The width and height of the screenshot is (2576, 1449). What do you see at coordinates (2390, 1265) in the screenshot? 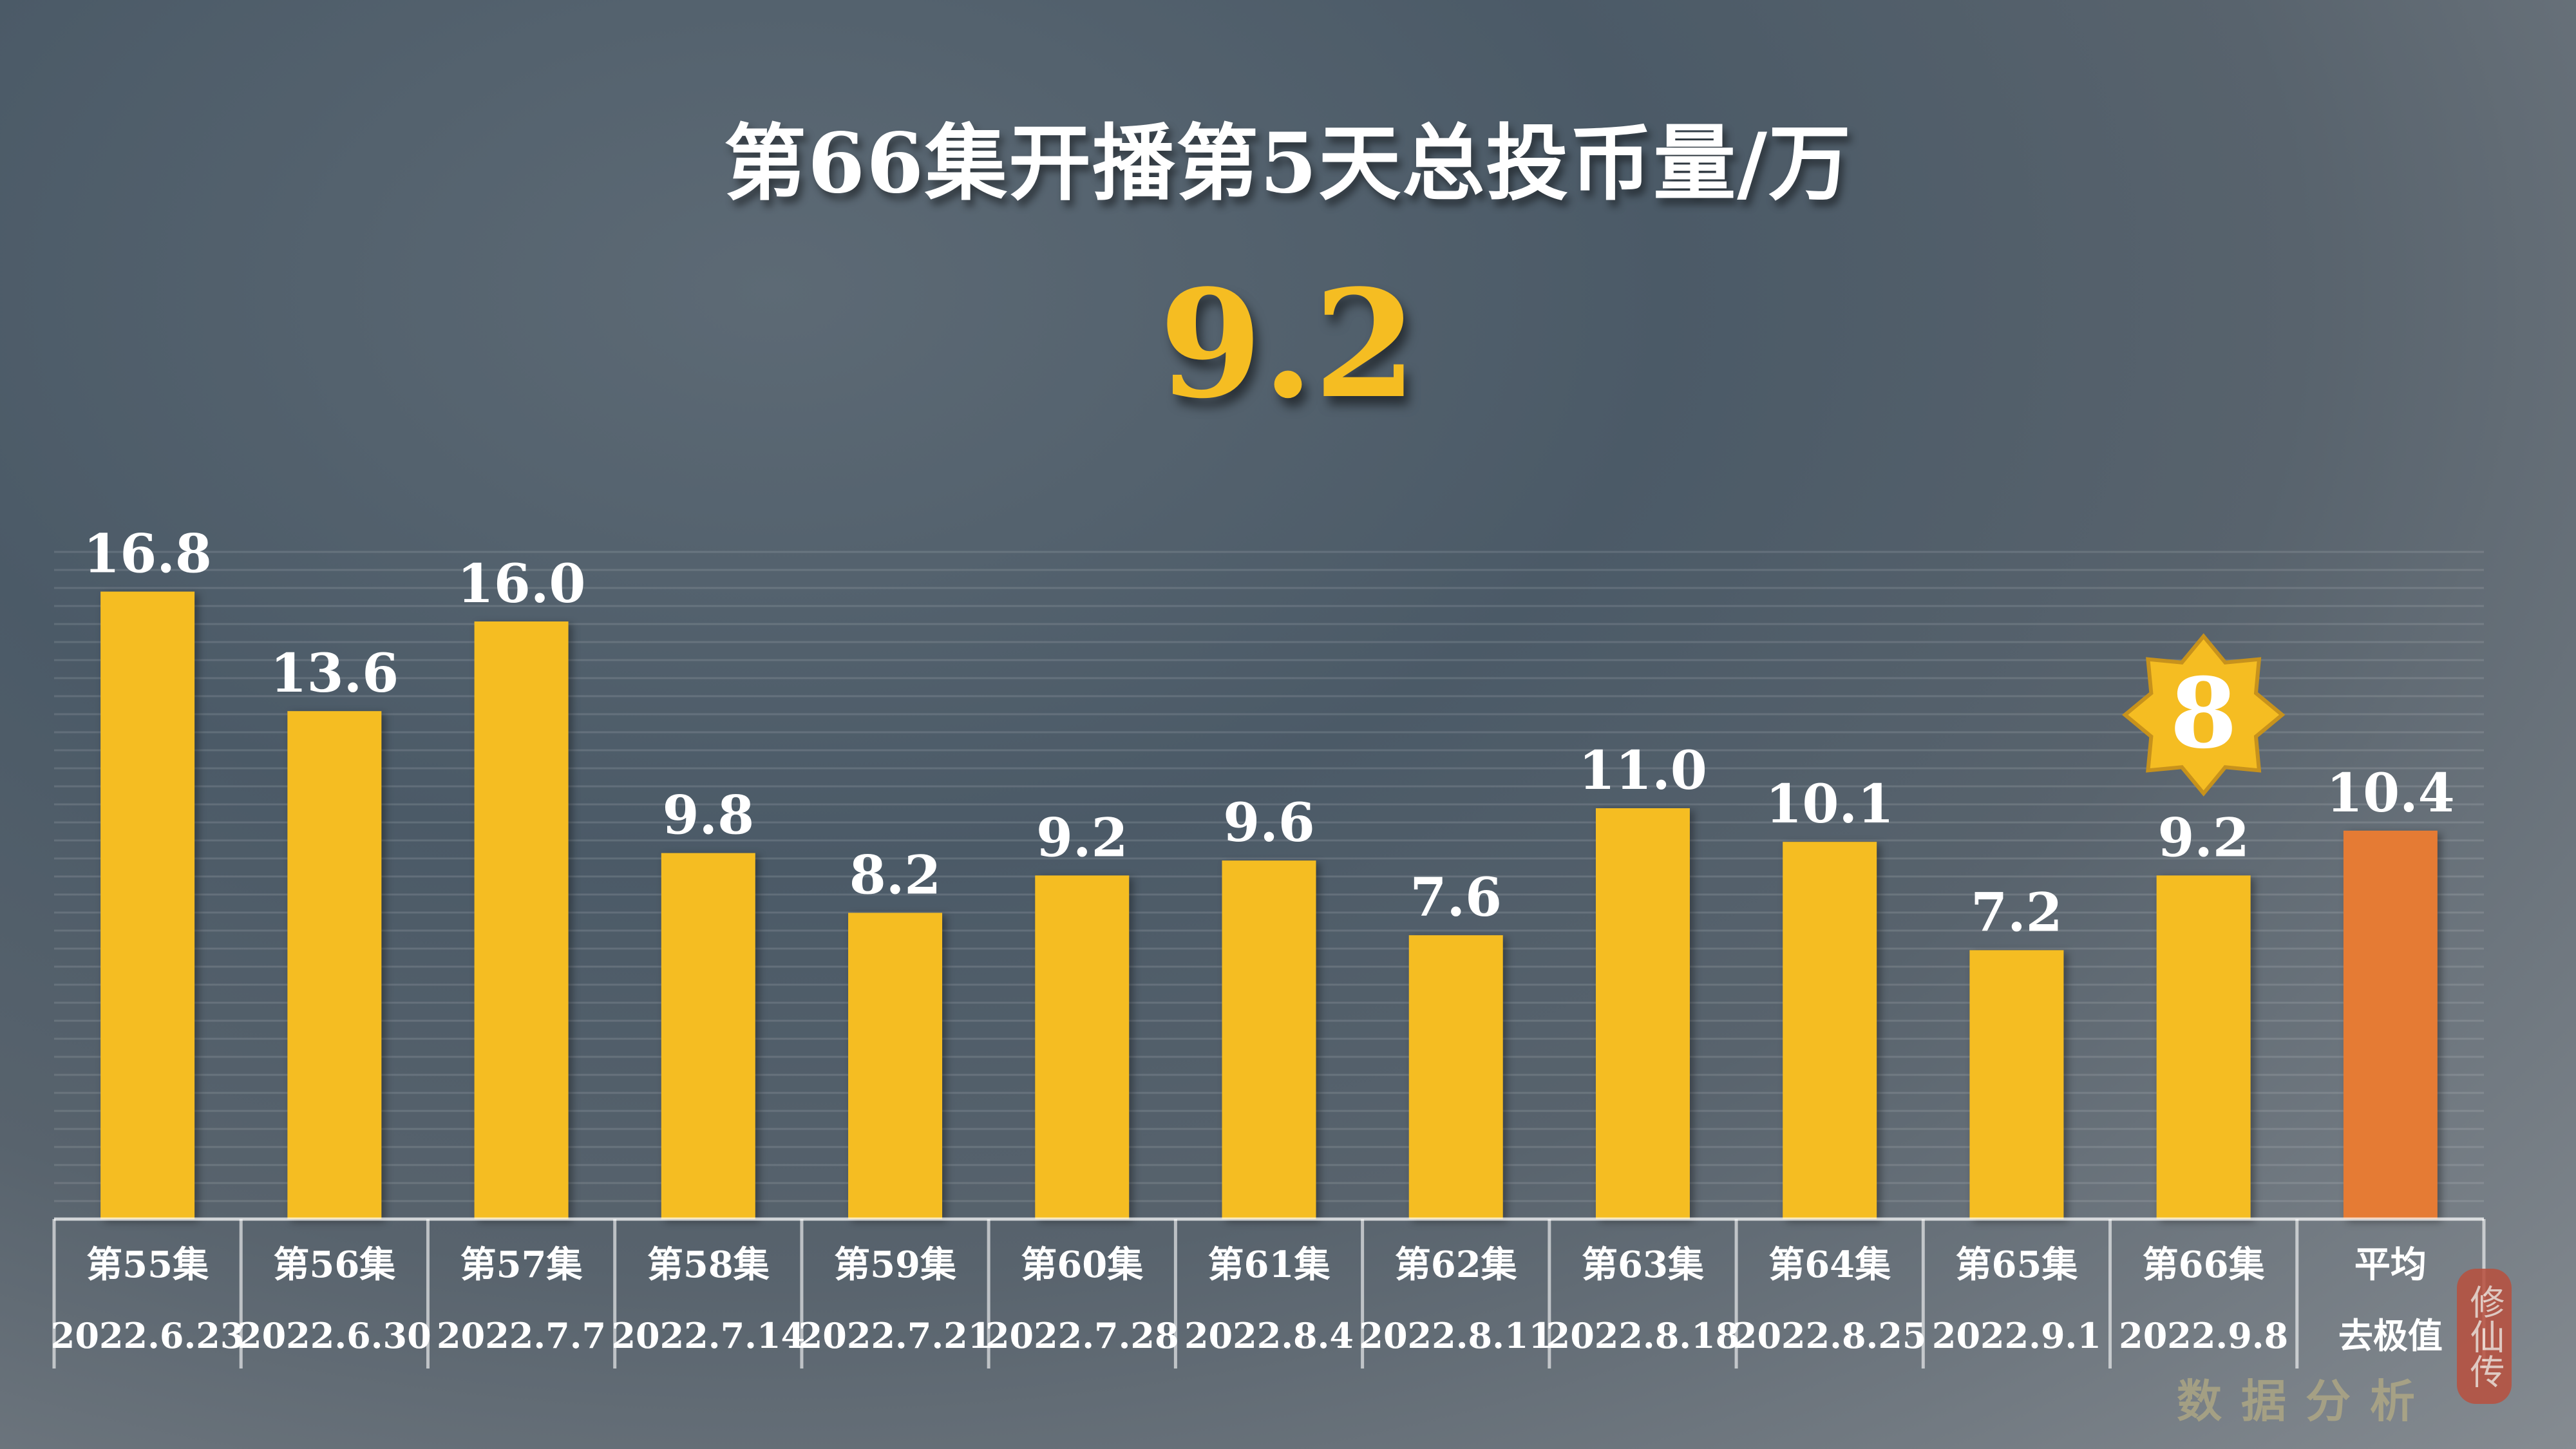
I see `category-label: 平均` at bounding box center [2390, 1265].